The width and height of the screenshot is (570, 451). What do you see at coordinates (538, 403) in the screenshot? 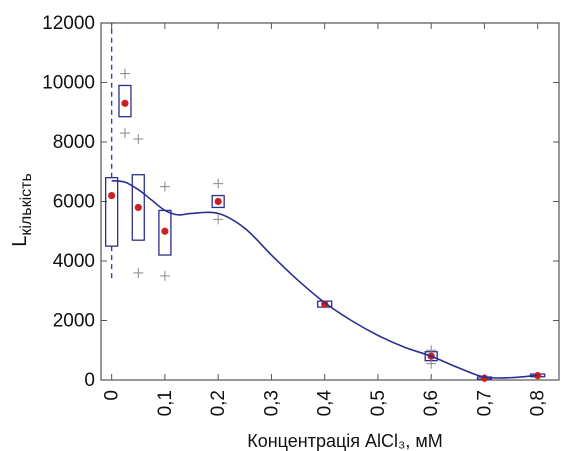
I see `x-tick-label: 0,8` at bounding box center [538, 403].